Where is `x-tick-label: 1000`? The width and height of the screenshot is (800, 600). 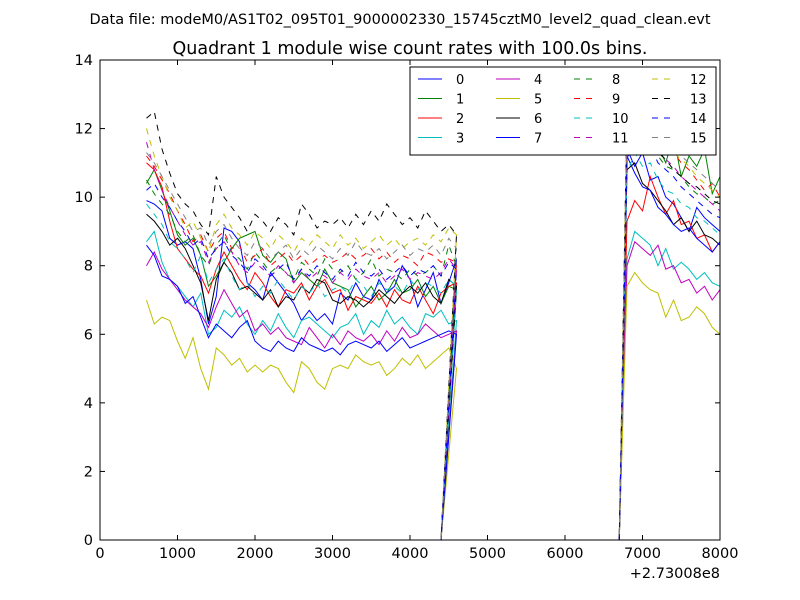 x-tick-label: 1000 is located at coordinates (177, 554).